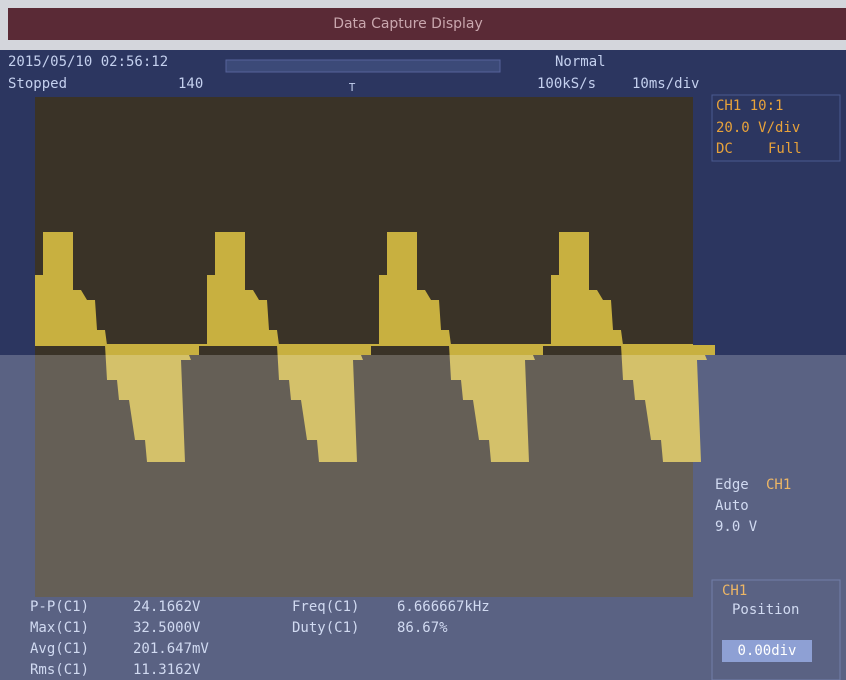 The height and width of the screenshot is (680, 846). I want to click on measurement-label: Rms(C1), so click(59, 670).